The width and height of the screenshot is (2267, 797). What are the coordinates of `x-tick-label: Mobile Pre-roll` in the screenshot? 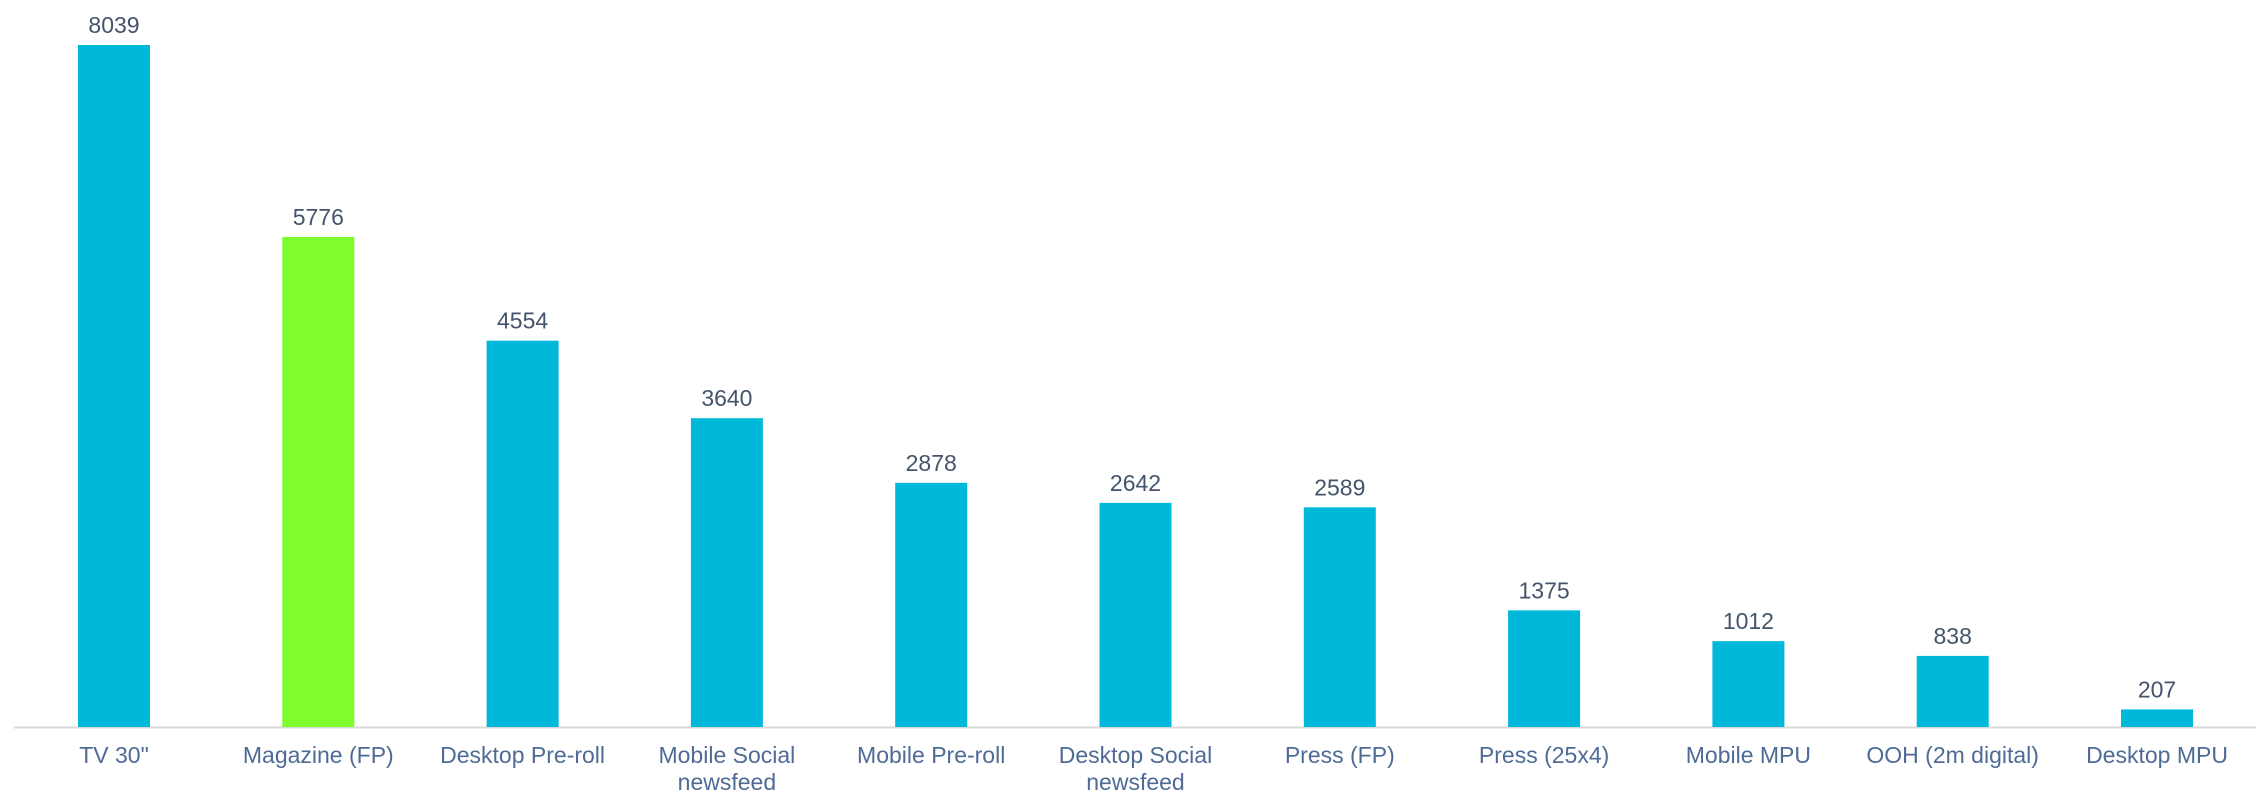 It's located at (931, 755).